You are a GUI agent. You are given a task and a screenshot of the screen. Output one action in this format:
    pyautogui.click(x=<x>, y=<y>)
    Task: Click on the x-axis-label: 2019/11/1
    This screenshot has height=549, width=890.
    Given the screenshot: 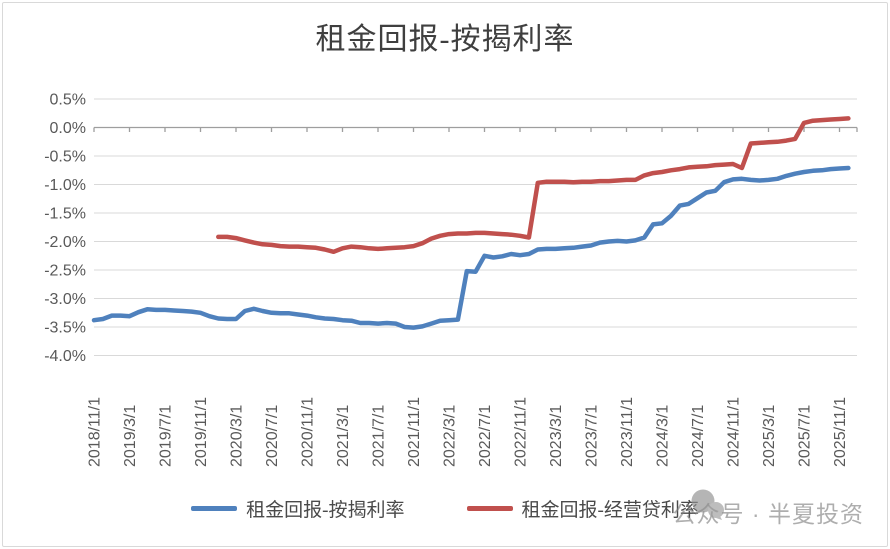 What is the action you would take?
    pyautogui.click(x=201, y=432)
    